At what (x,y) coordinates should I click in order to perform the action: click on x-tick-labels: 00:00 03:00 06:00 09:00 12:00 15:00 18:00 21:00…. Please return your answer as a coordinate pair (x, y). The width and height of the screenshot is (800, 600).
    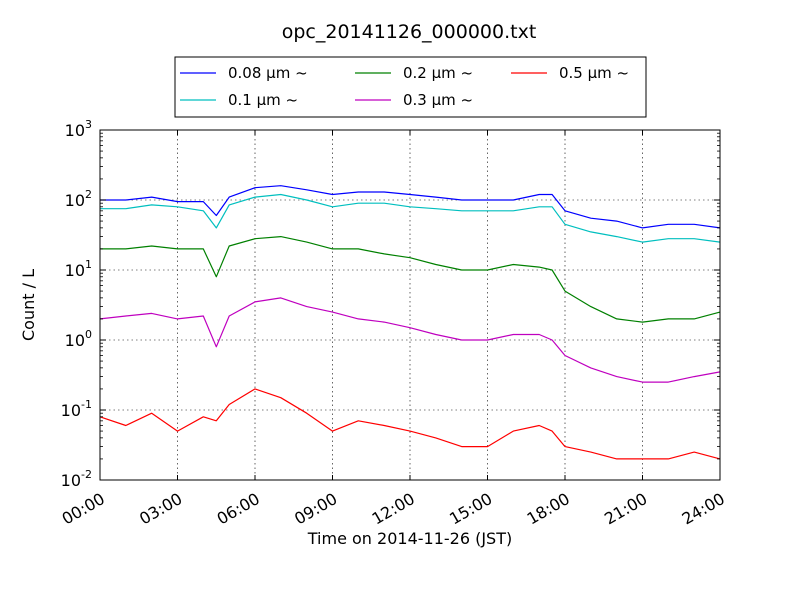
    Looking at the image, I should click on (393, 509).